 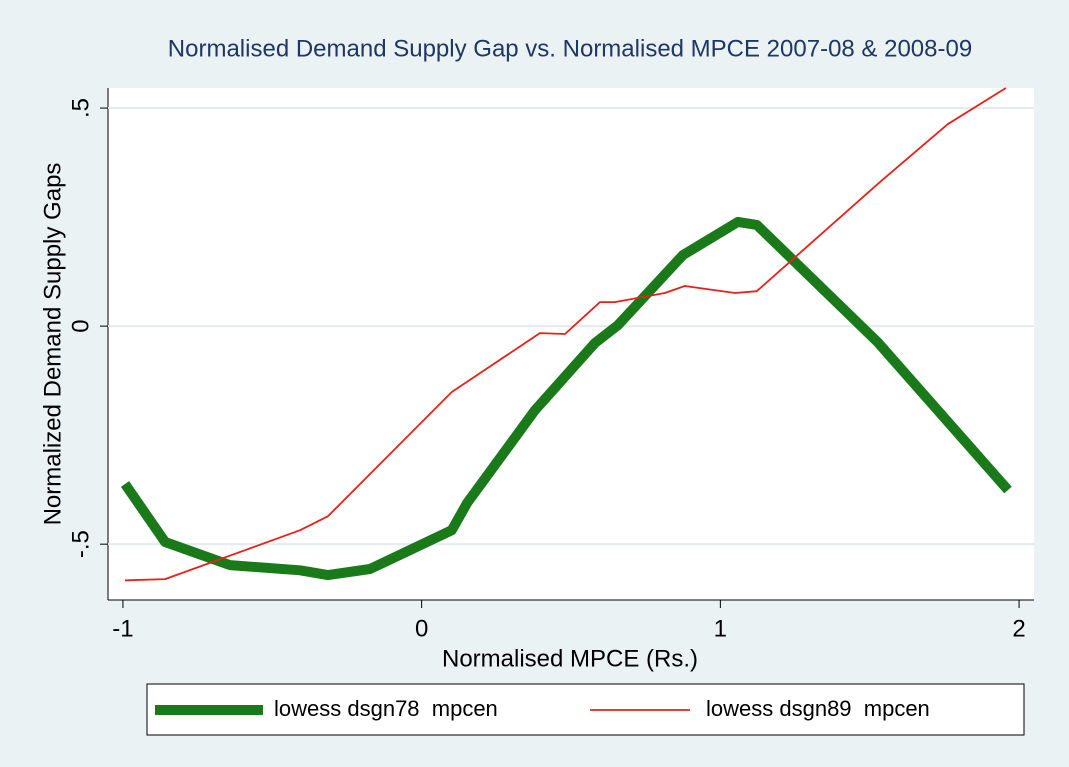 What do you see at coordinates (386, 708) in the screenshot?
I see `legend-label: lowess dsgn78 mpcen` at bounding box center [386, 708].